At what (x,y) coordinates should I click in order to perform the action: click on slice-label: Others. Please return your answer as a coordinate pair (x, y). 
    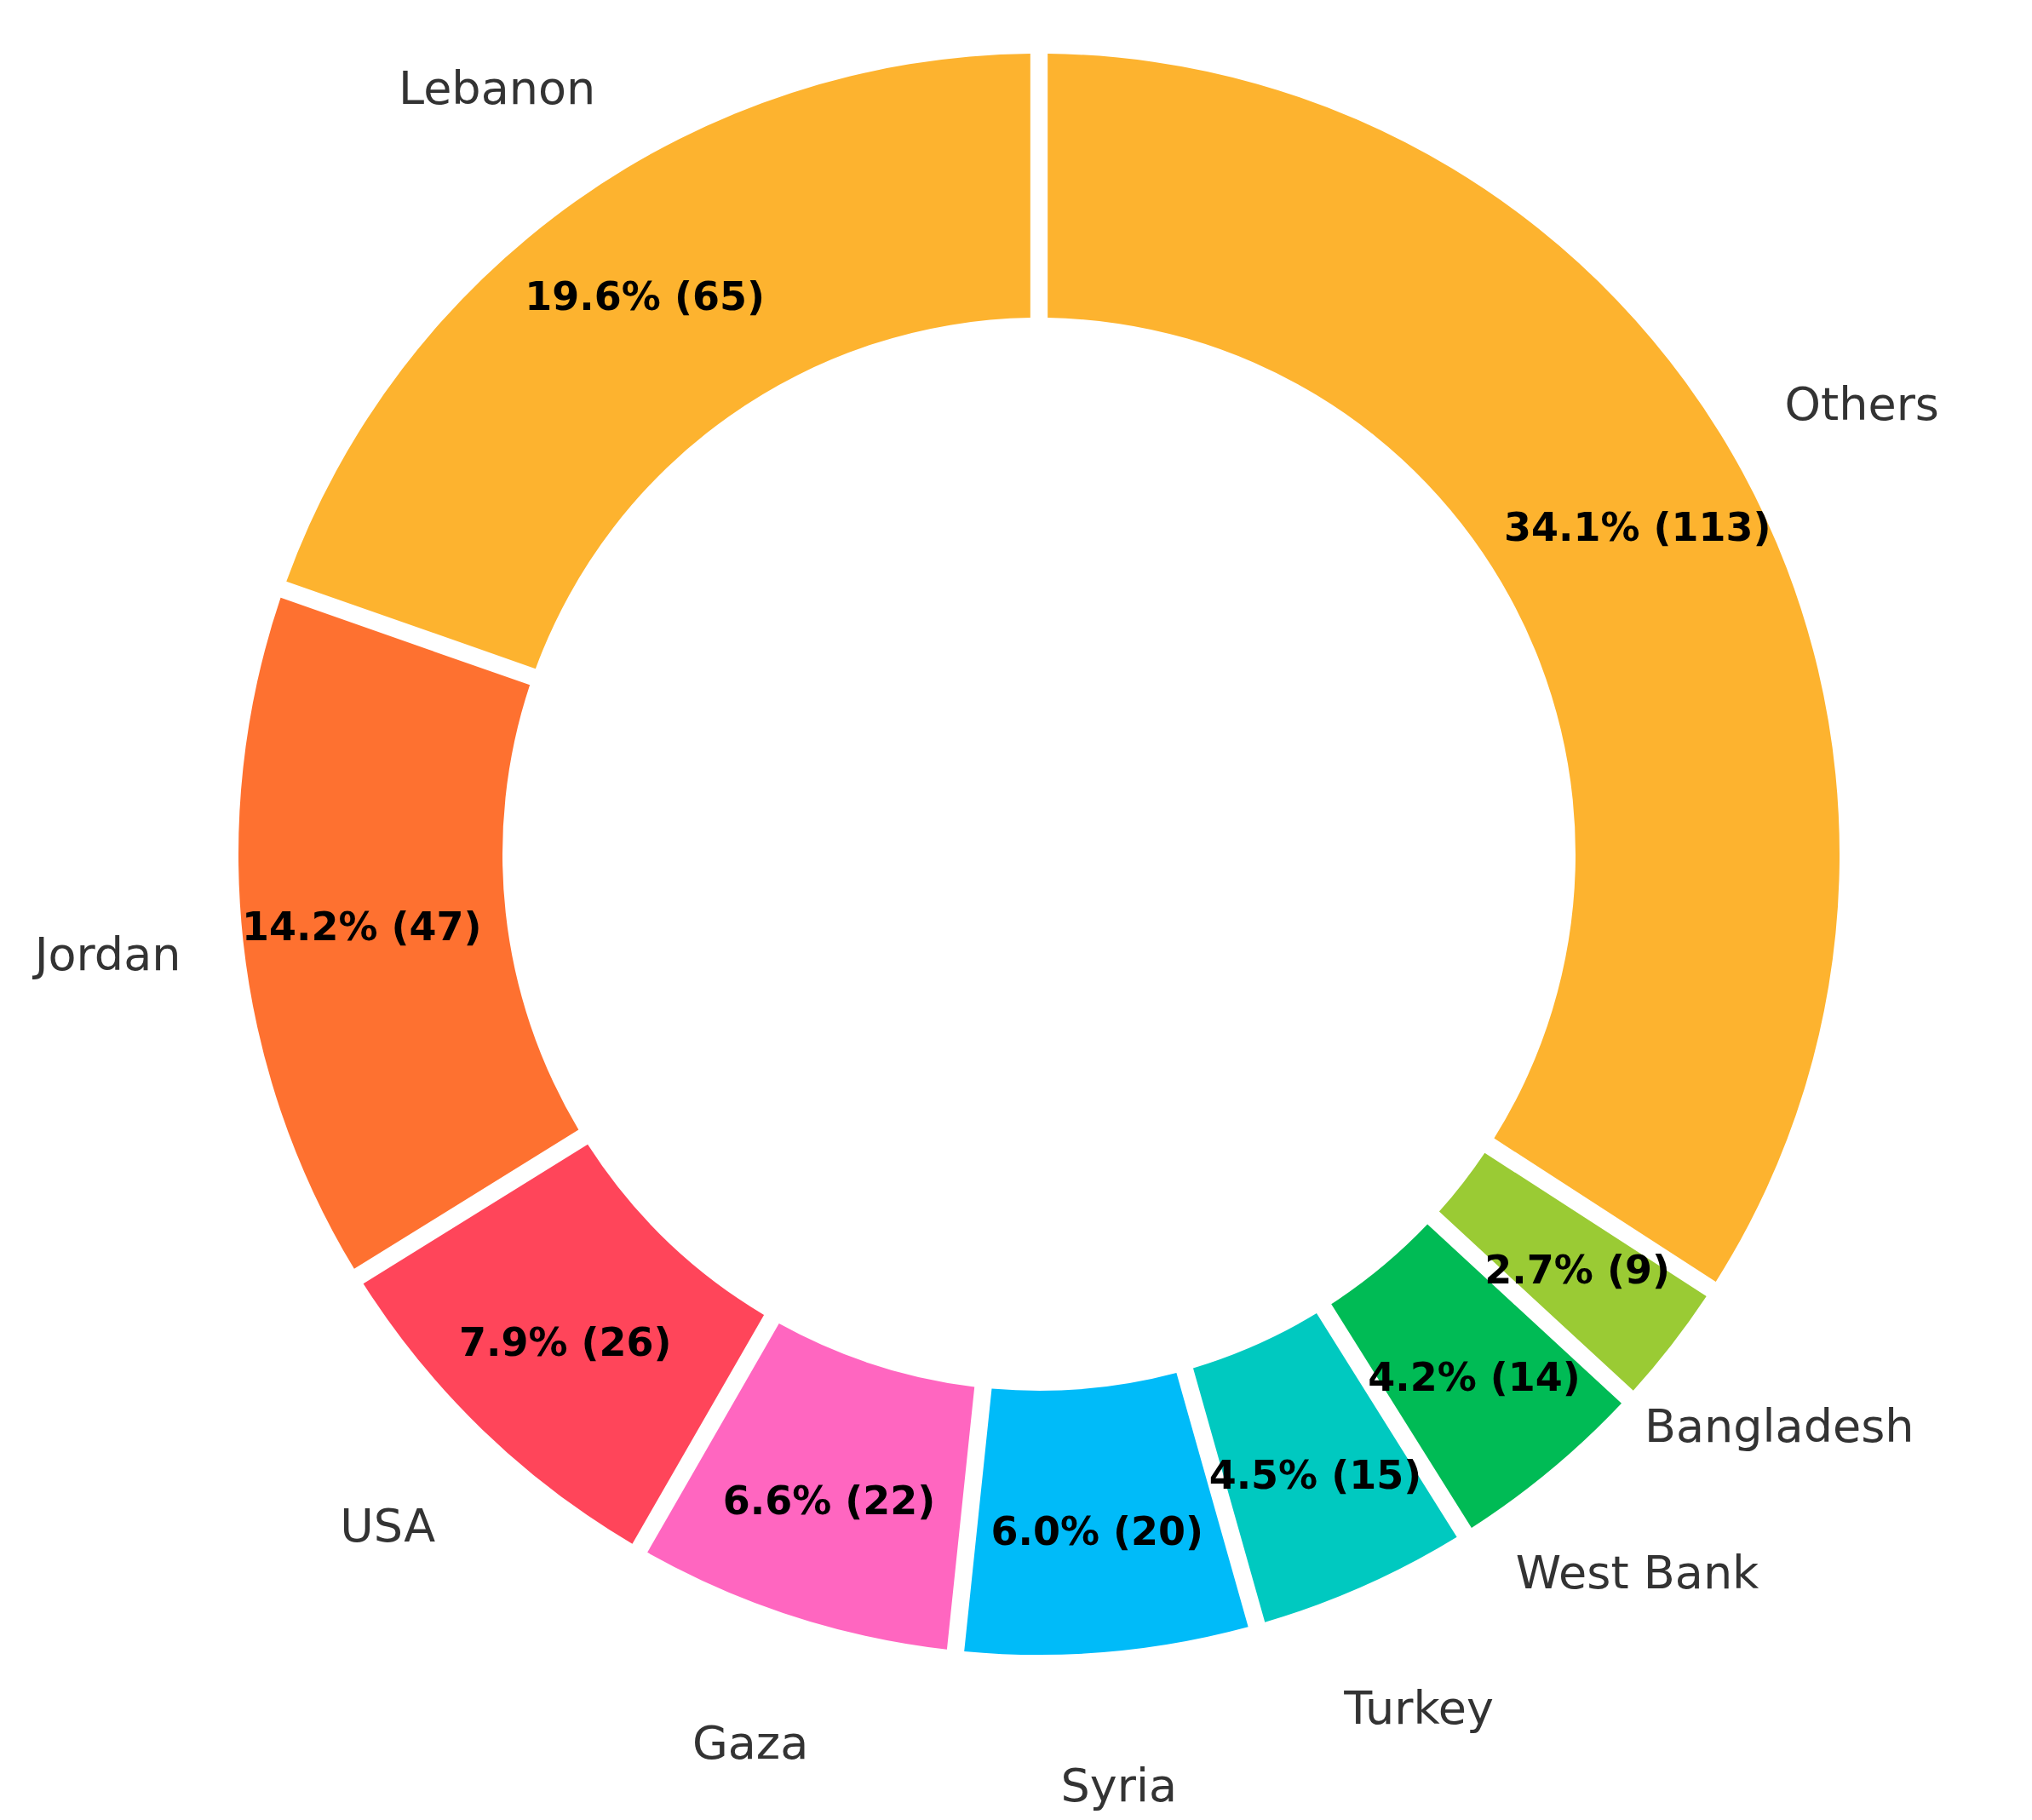
    Looking at the image, I should click on (1861, 405).